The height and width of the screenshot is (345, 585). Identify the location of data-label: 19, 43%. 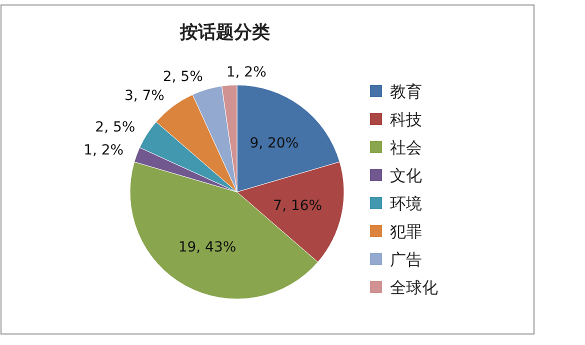
(207, 247).